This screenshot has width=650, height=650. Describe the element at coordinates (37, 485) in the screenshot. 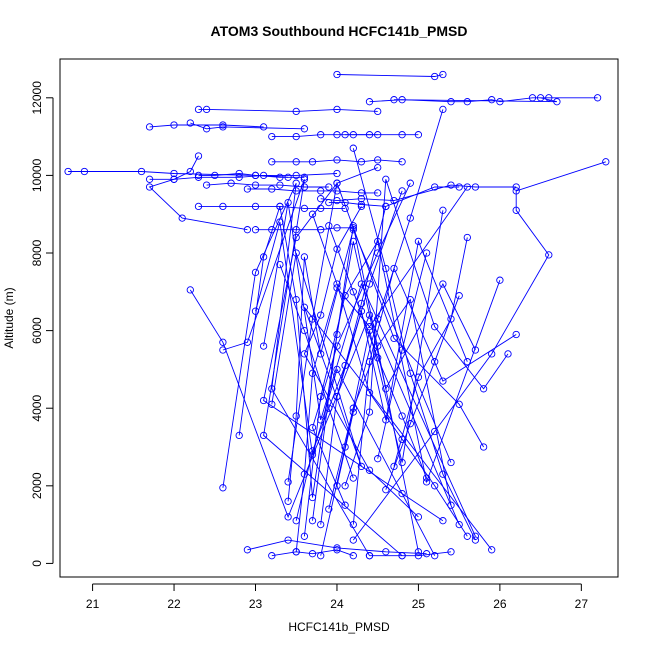

I see `y-tick-label: 2000` at that location.